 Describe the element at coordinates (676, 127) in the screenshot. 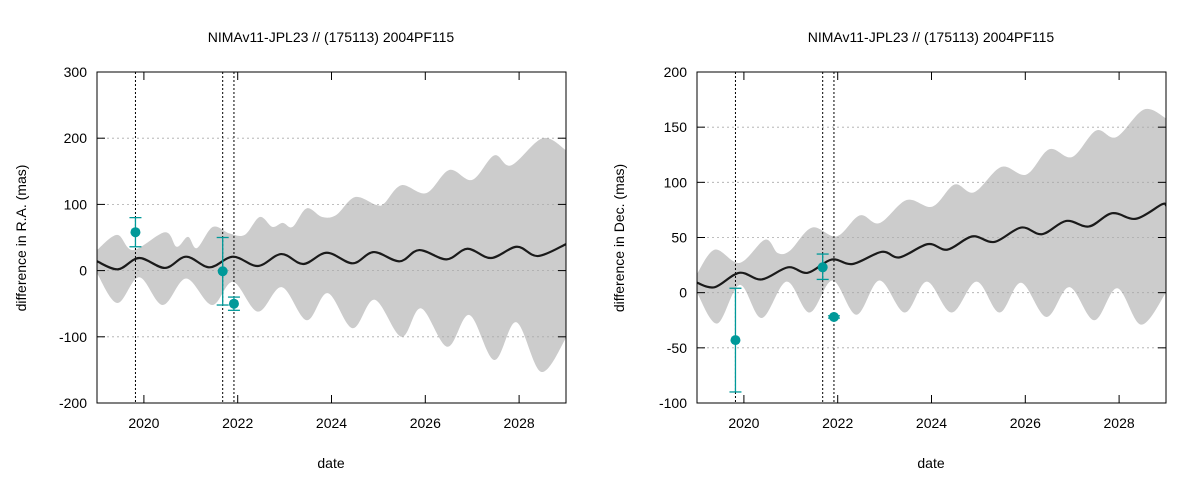

I see `y-tick-label: 150` at that location.